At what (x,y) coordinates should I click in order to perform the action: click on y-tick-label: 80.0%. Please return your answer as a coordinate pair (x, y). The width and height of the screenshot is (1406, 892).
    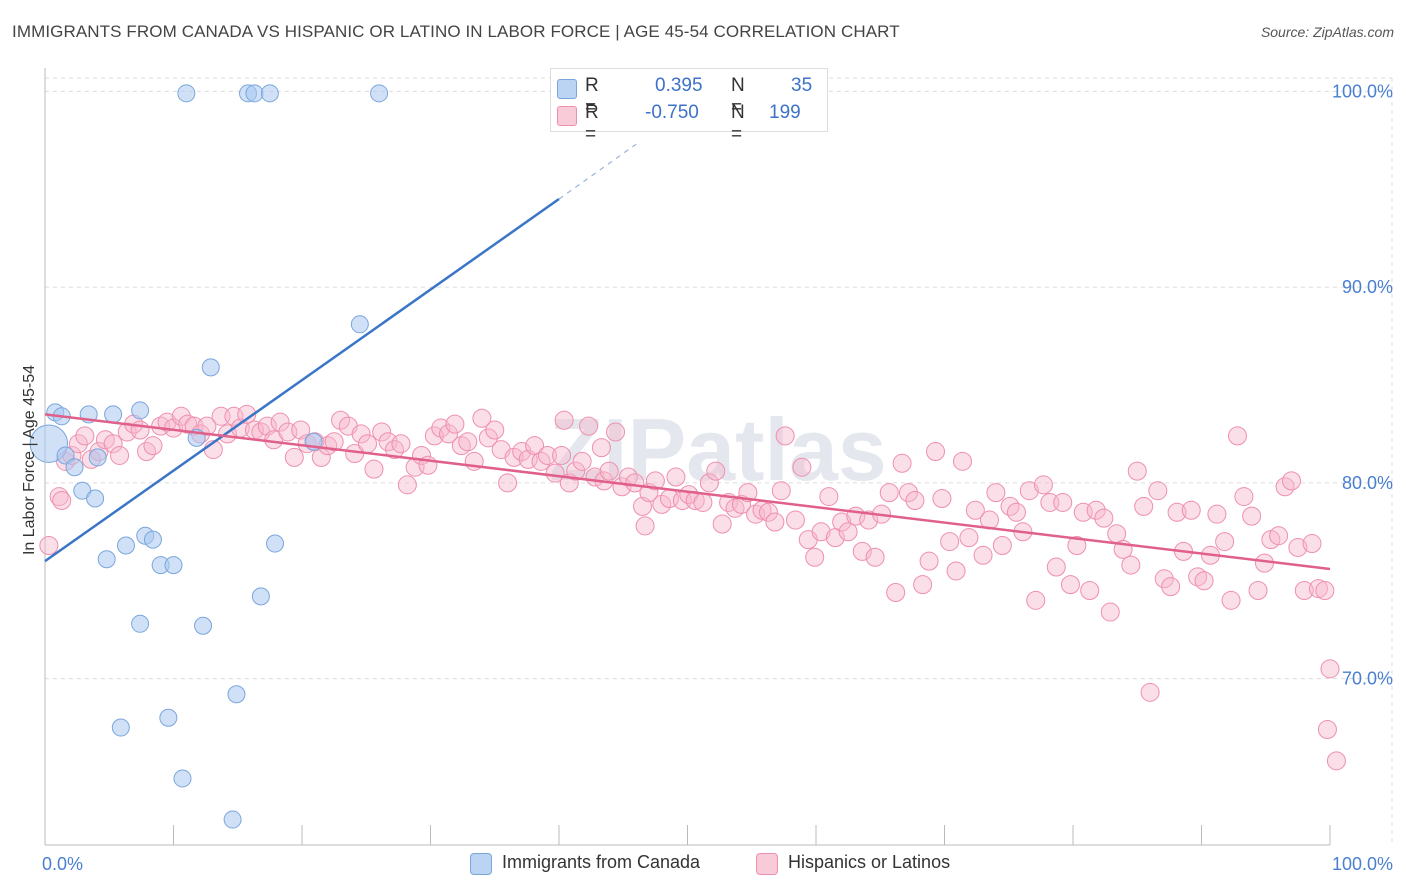
    Looking at the image, I should click on (1367, 483).